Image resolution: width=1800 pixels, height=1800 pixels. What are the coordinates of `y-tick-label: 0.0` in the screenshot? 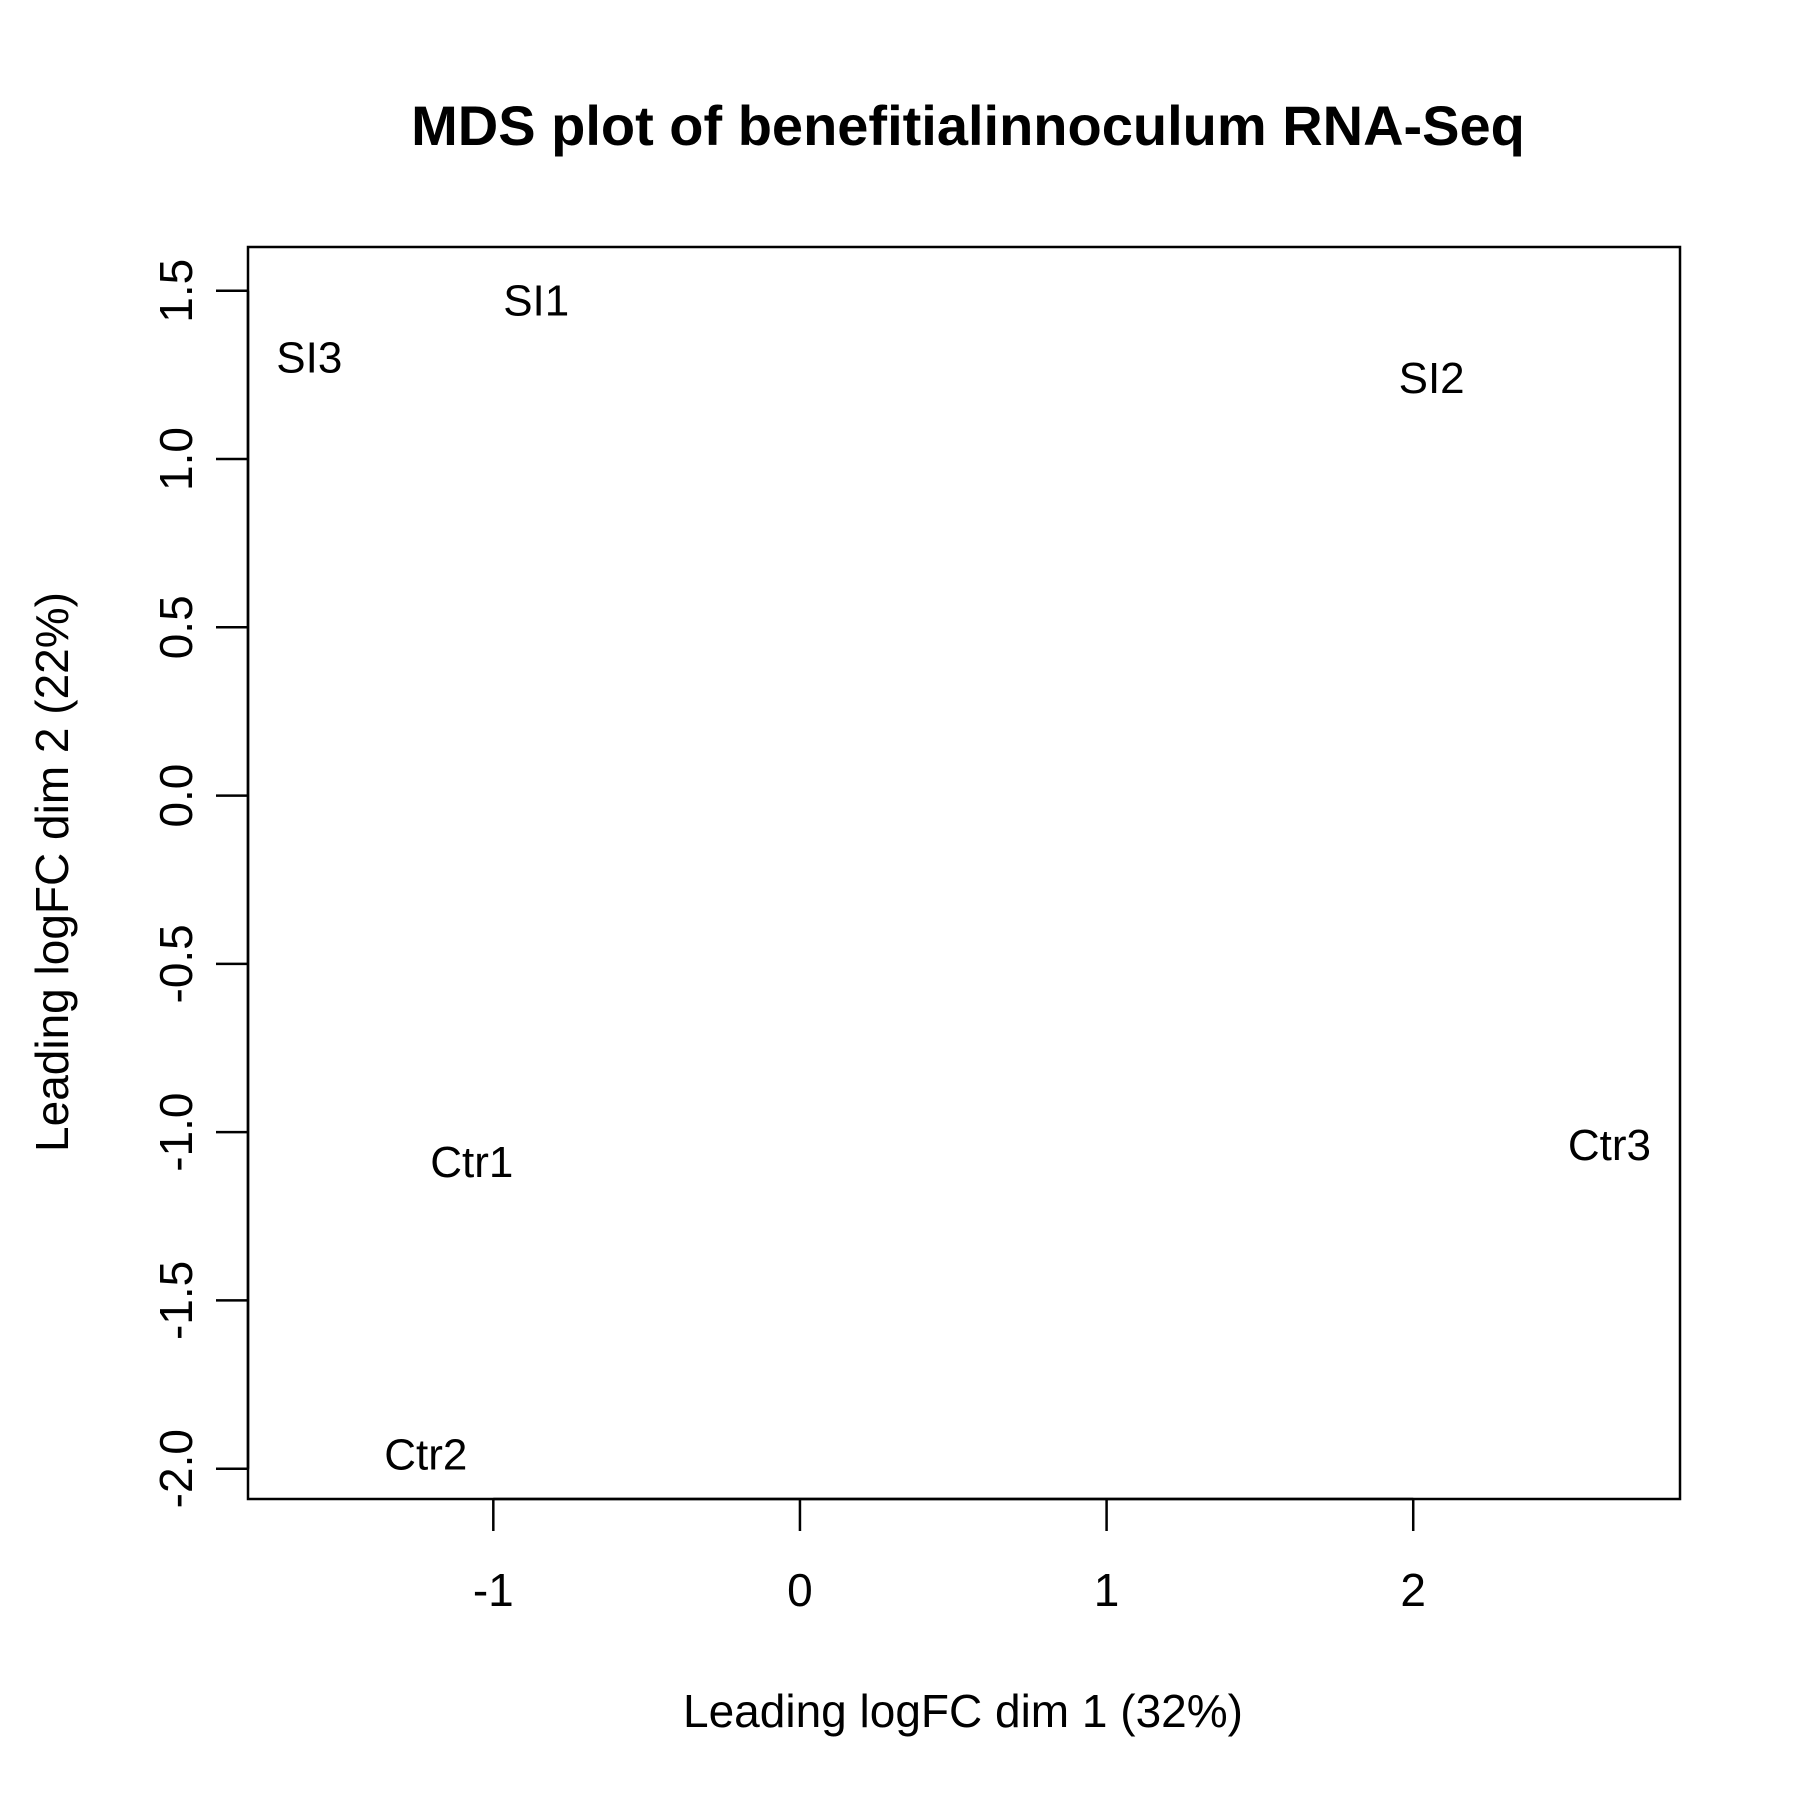 It's located at (176, 796).